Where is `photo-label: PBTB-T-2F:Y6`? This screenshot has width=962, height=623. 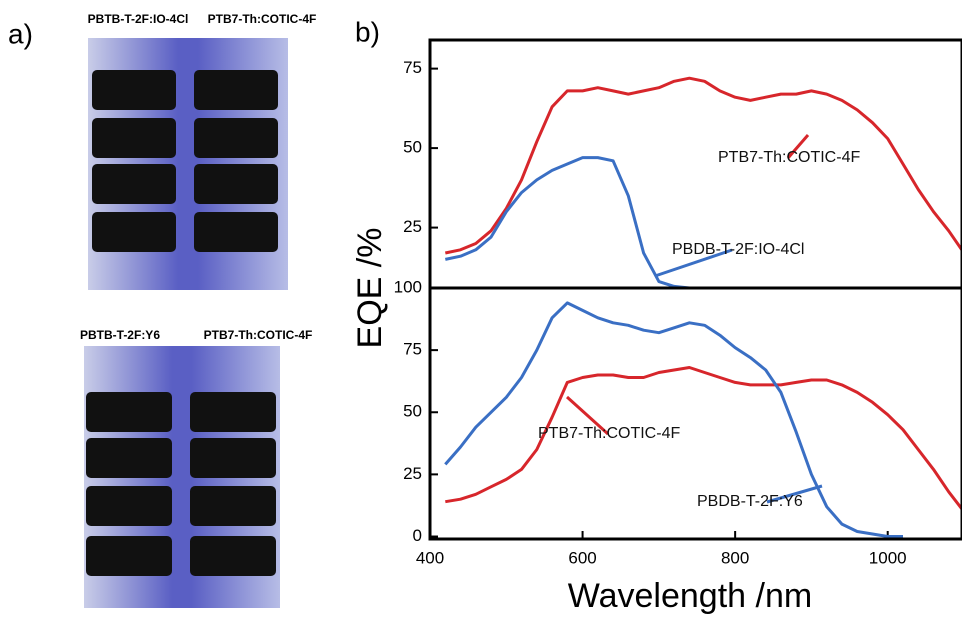 photo-label: PBTB-T-2F:Y6 is located at coordinates (120, 335).